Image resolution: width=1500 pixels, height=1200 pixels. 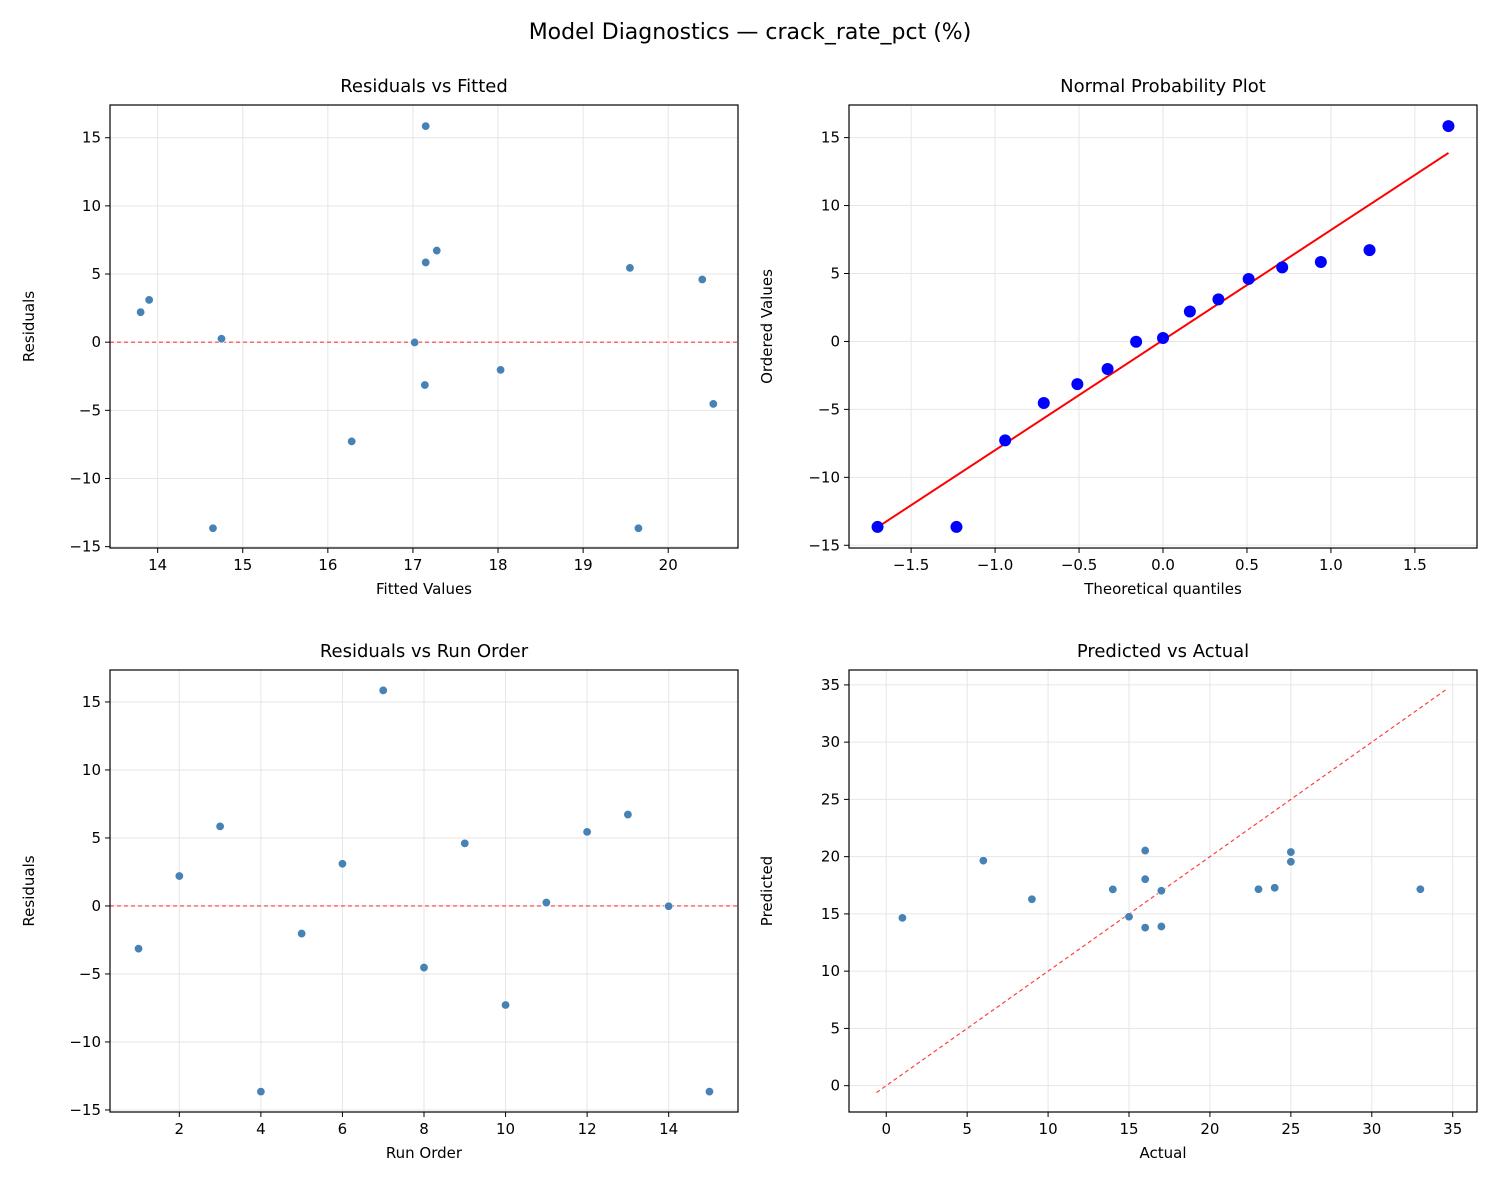 I want to click on x-tick-label: 0.0, so click(x=1163, y=565).